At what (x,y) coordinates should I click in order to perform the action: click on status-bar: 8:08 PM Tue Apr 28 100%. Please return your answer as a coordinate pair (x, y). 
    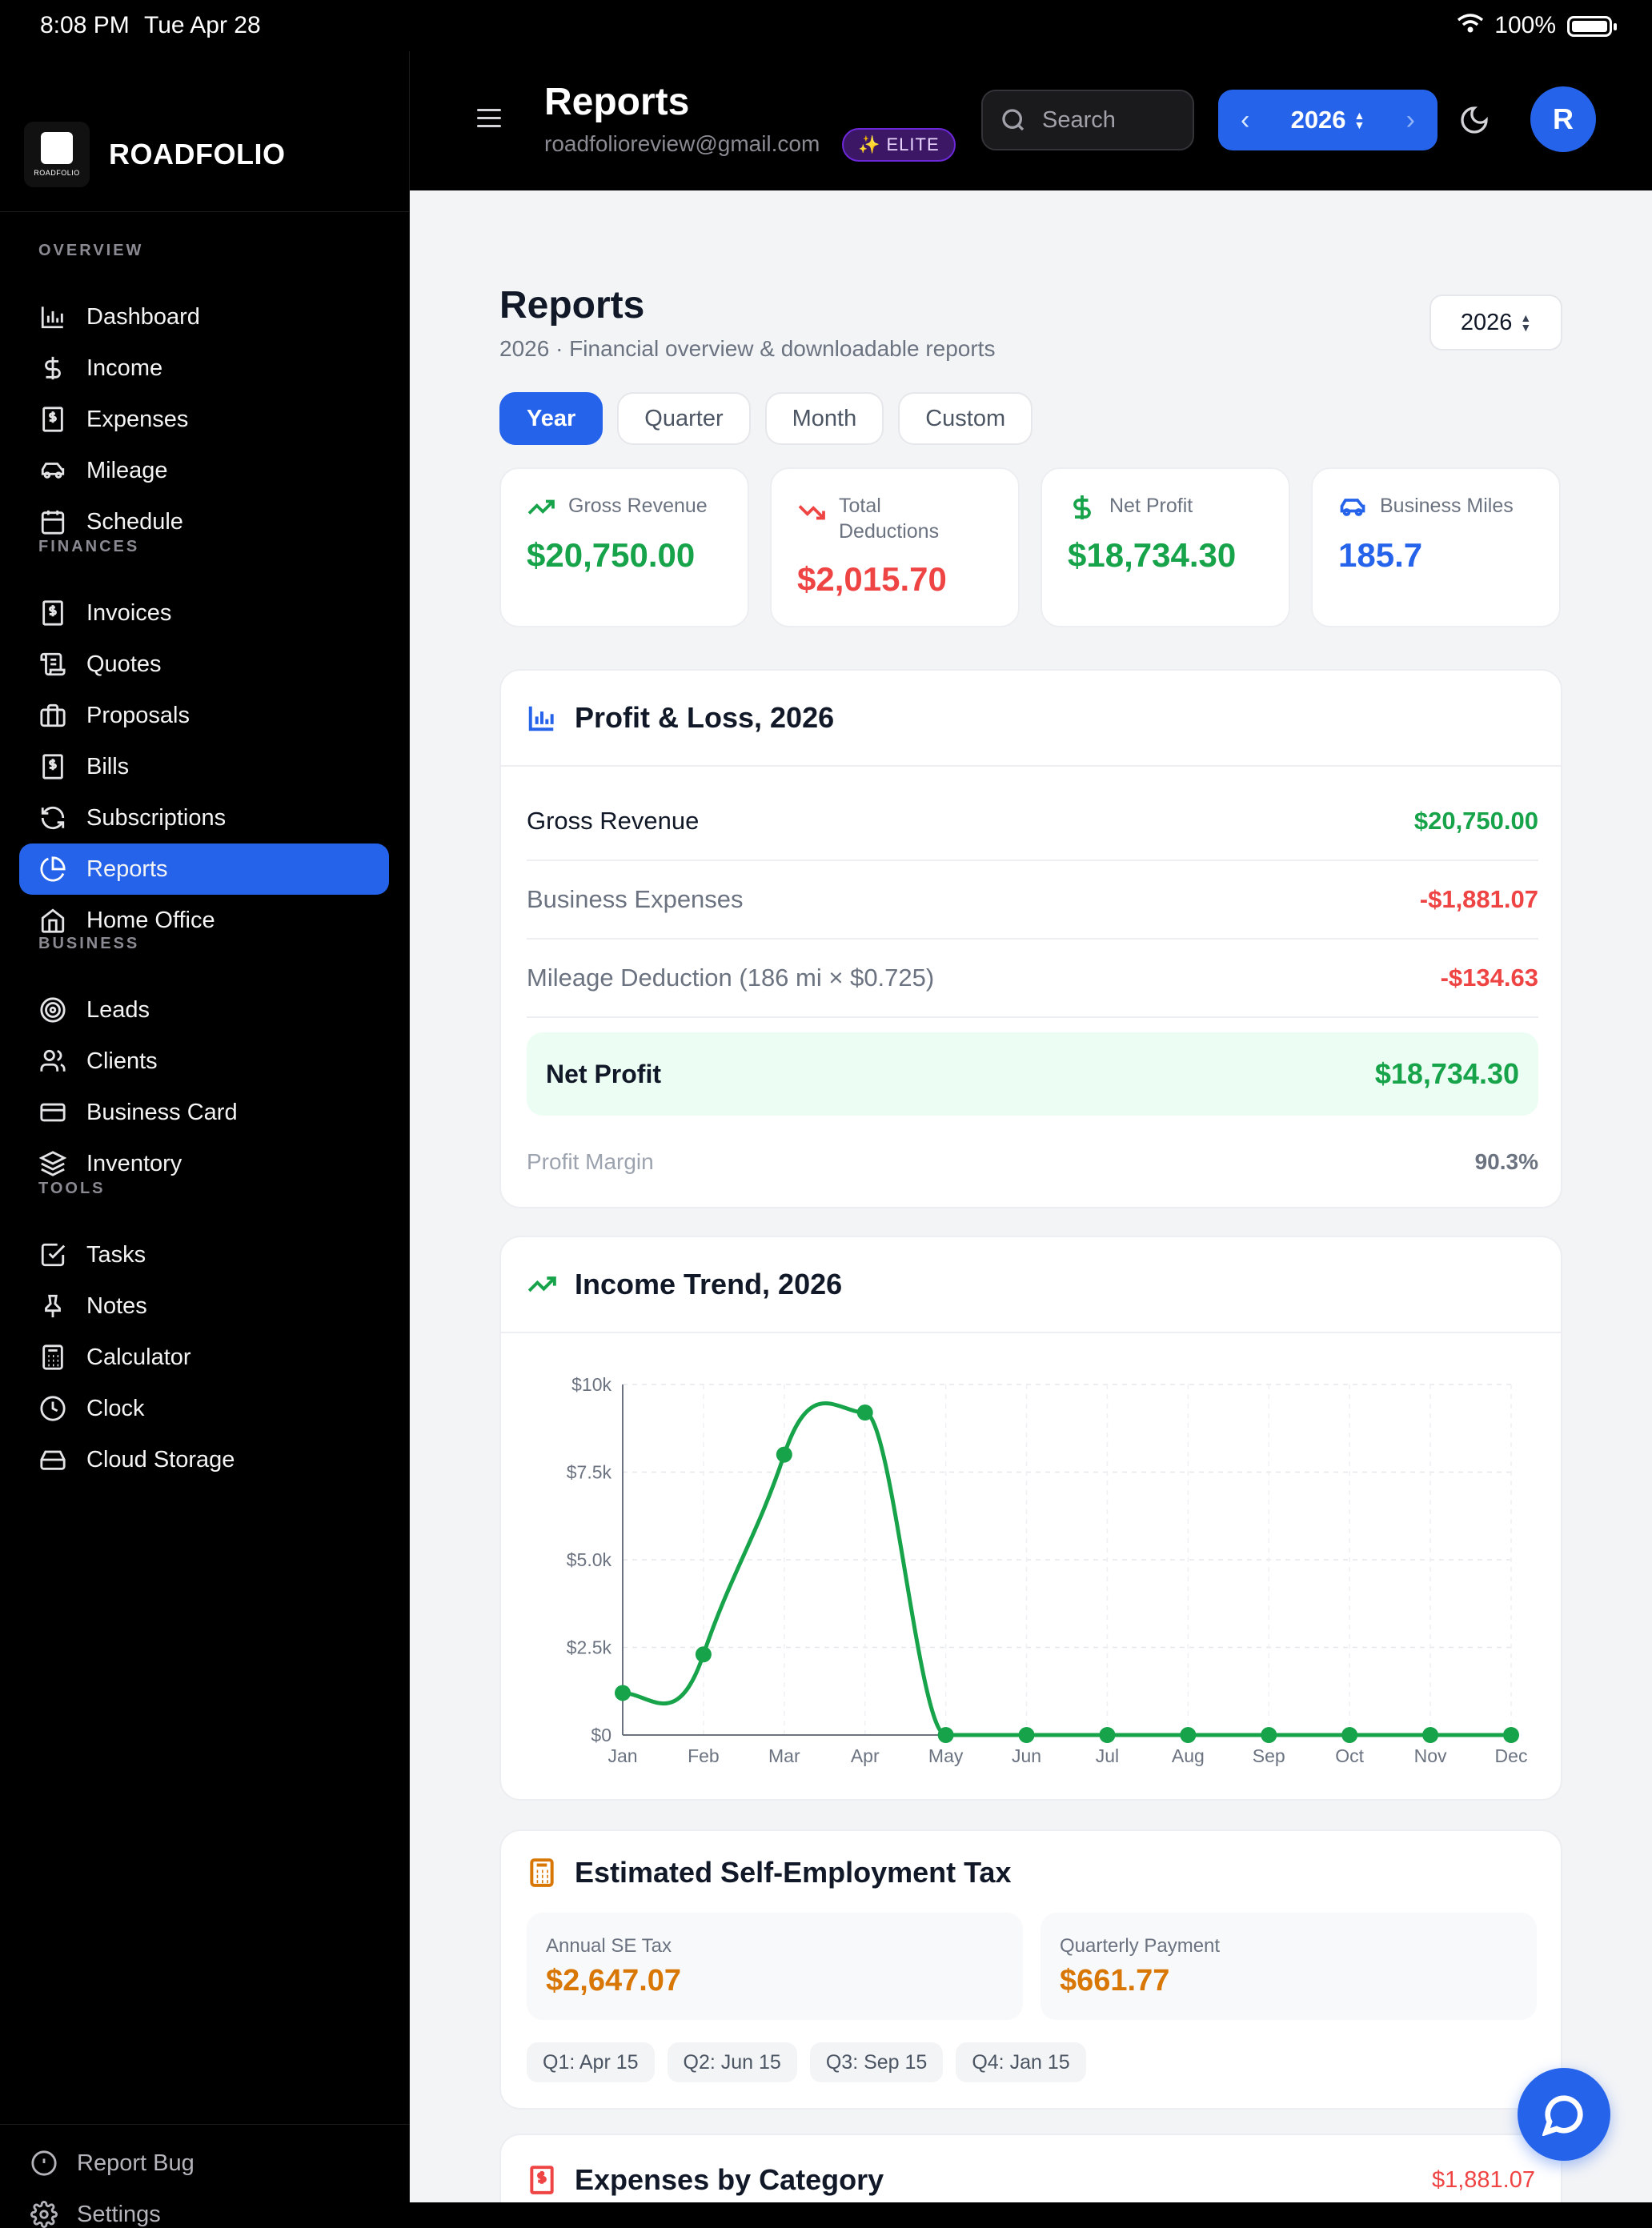
    Looking at the image, I should click on (826, 25).